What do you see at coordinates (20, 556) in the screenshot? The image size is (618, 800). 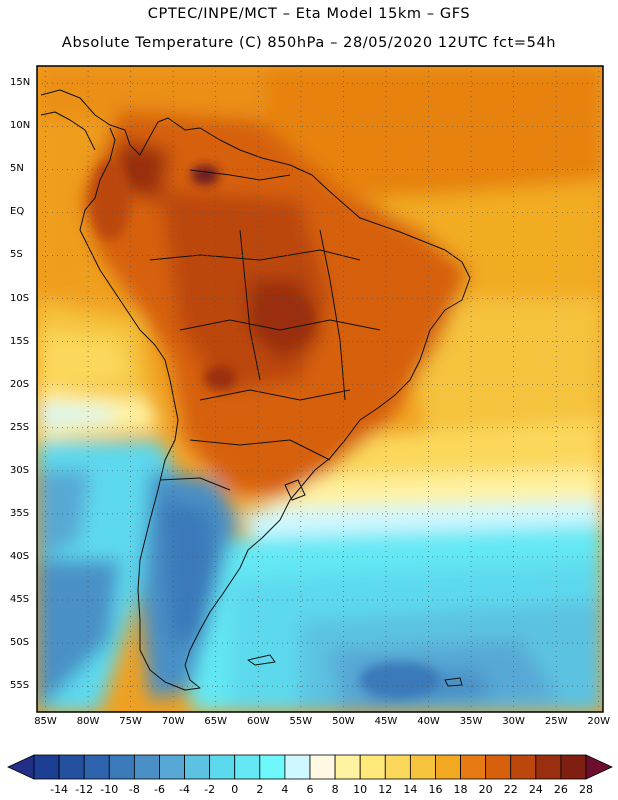 I see `lat-label: 40S` at bounding box center [20, 556].